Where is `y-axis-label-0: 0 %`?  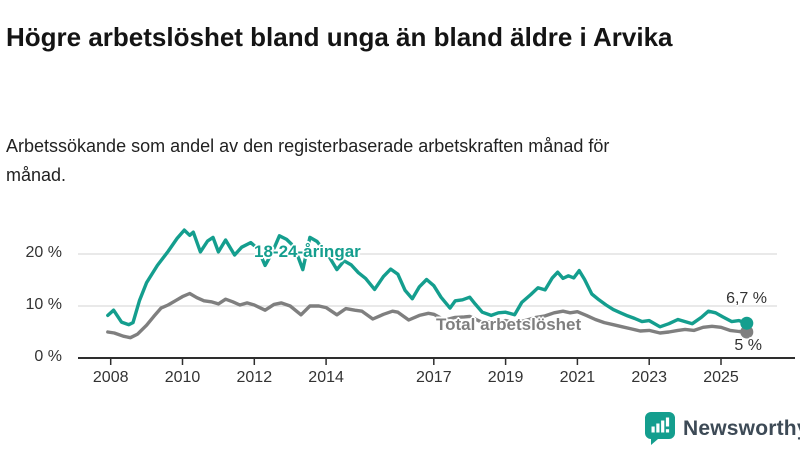 y-axis-label-0: 0 % is located at coordinates (48, 356).